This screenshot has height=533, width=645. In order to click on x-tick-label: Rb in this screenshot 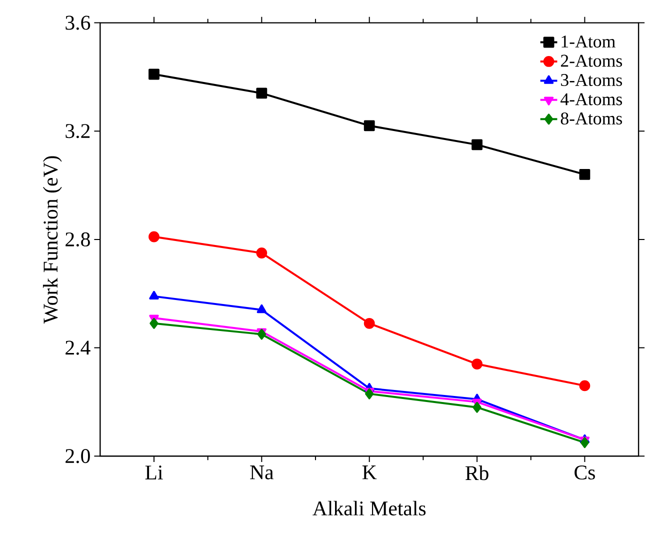, I will do `click(476, 472)`.